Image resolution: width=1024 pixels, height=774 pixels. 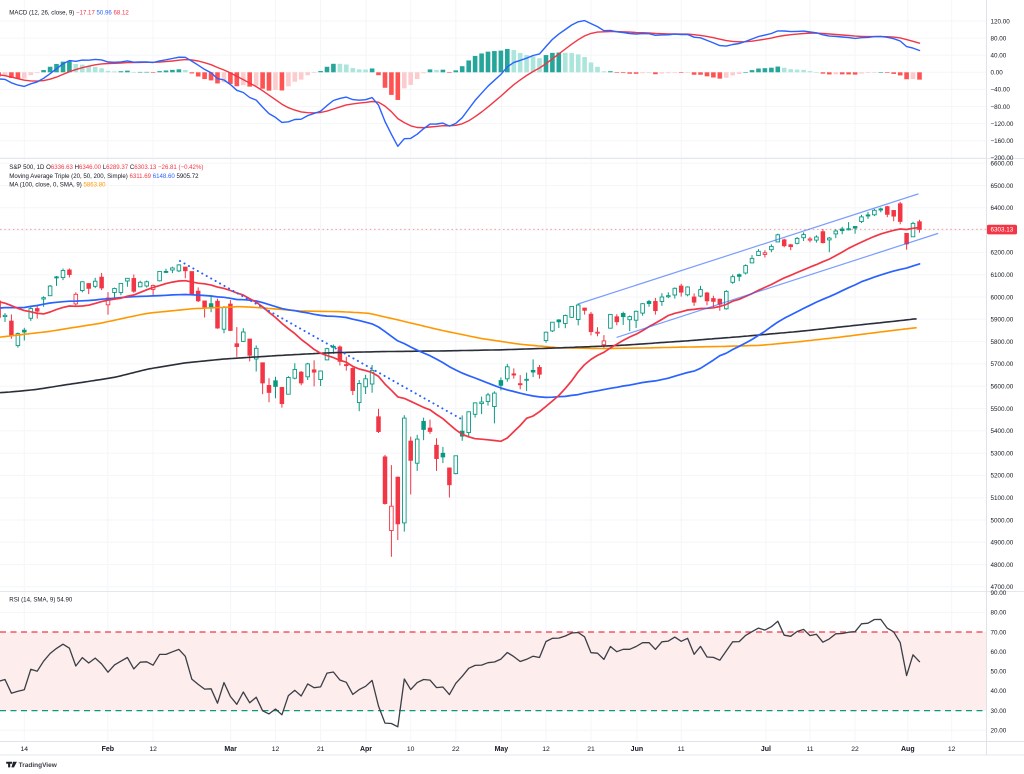 What do you see at coordinates (999, 632) in the screenshot?
I see `svg-text: 70.00` at bounding box center [999, 632].